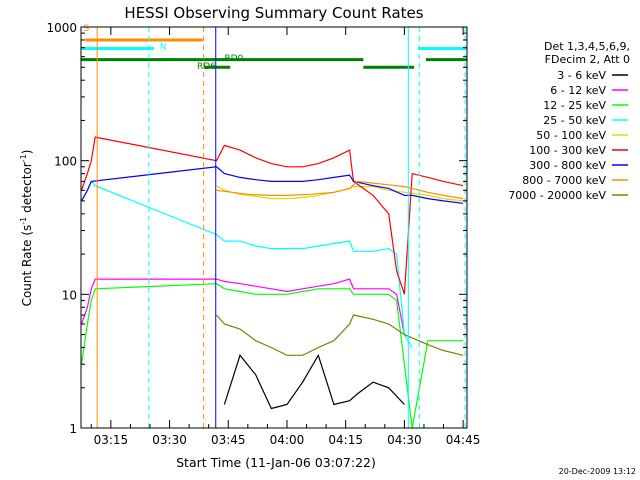 Image resolution: width=640 pixels, height=480 pixels. Describe the element at coordinates (571, 135) in the screenshot. I see `legend-label-5: 50 - 100 keV` at that location.